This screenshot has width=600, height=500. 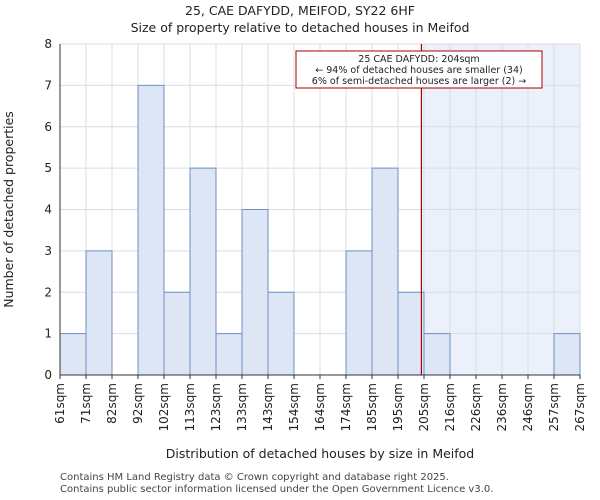 I want to click on x-tick-label: 92sqm, so click(x=138, y=403).